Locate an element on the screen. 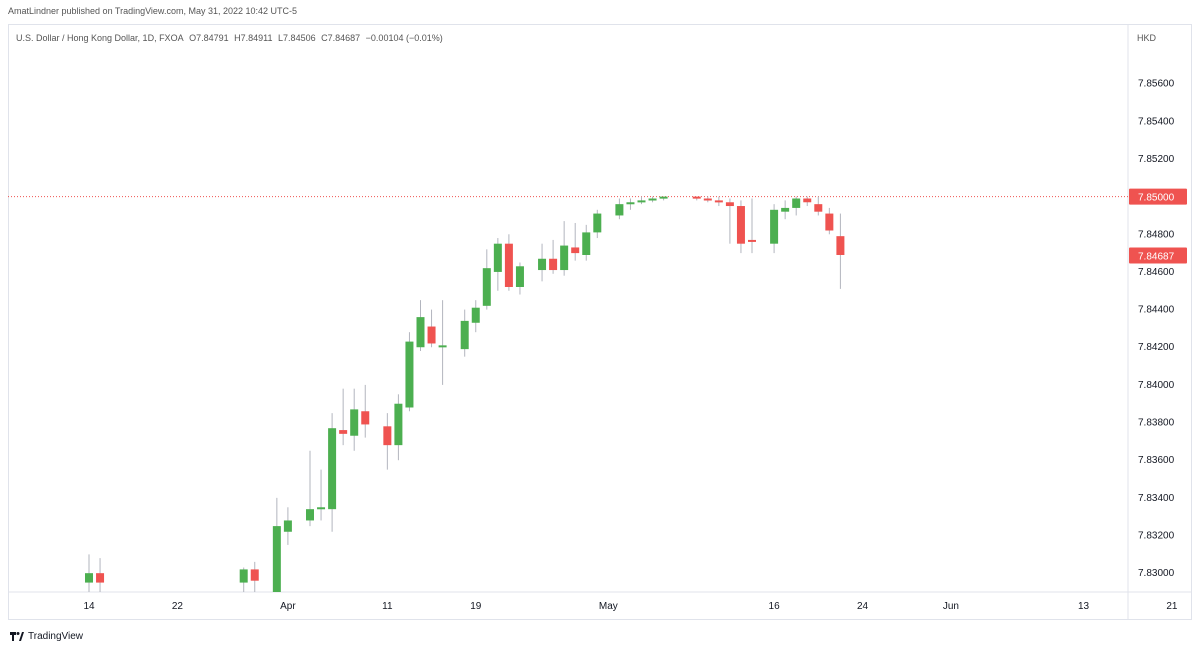  y-tick-label: 7.84400 is located at coordinates (1156, 310).